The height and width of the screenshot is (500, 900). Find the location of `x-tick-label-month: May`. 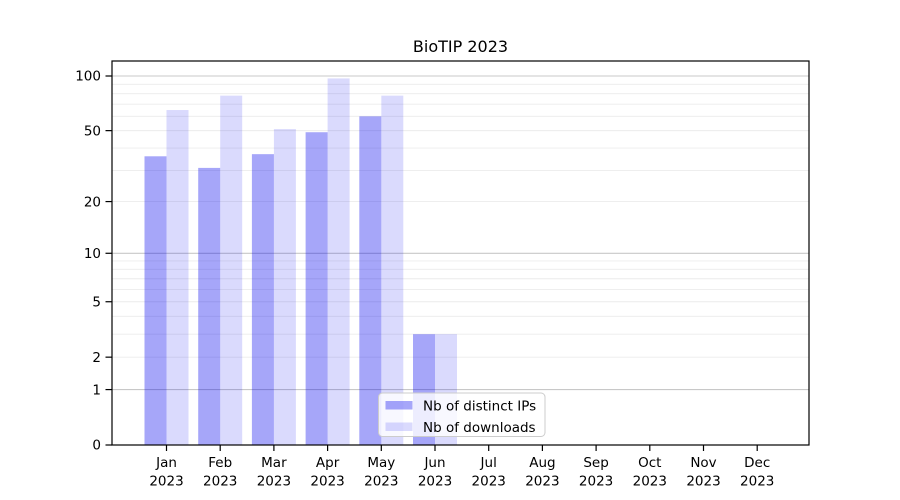

x-tick-label-month: May is located at coordinates (381, 463).